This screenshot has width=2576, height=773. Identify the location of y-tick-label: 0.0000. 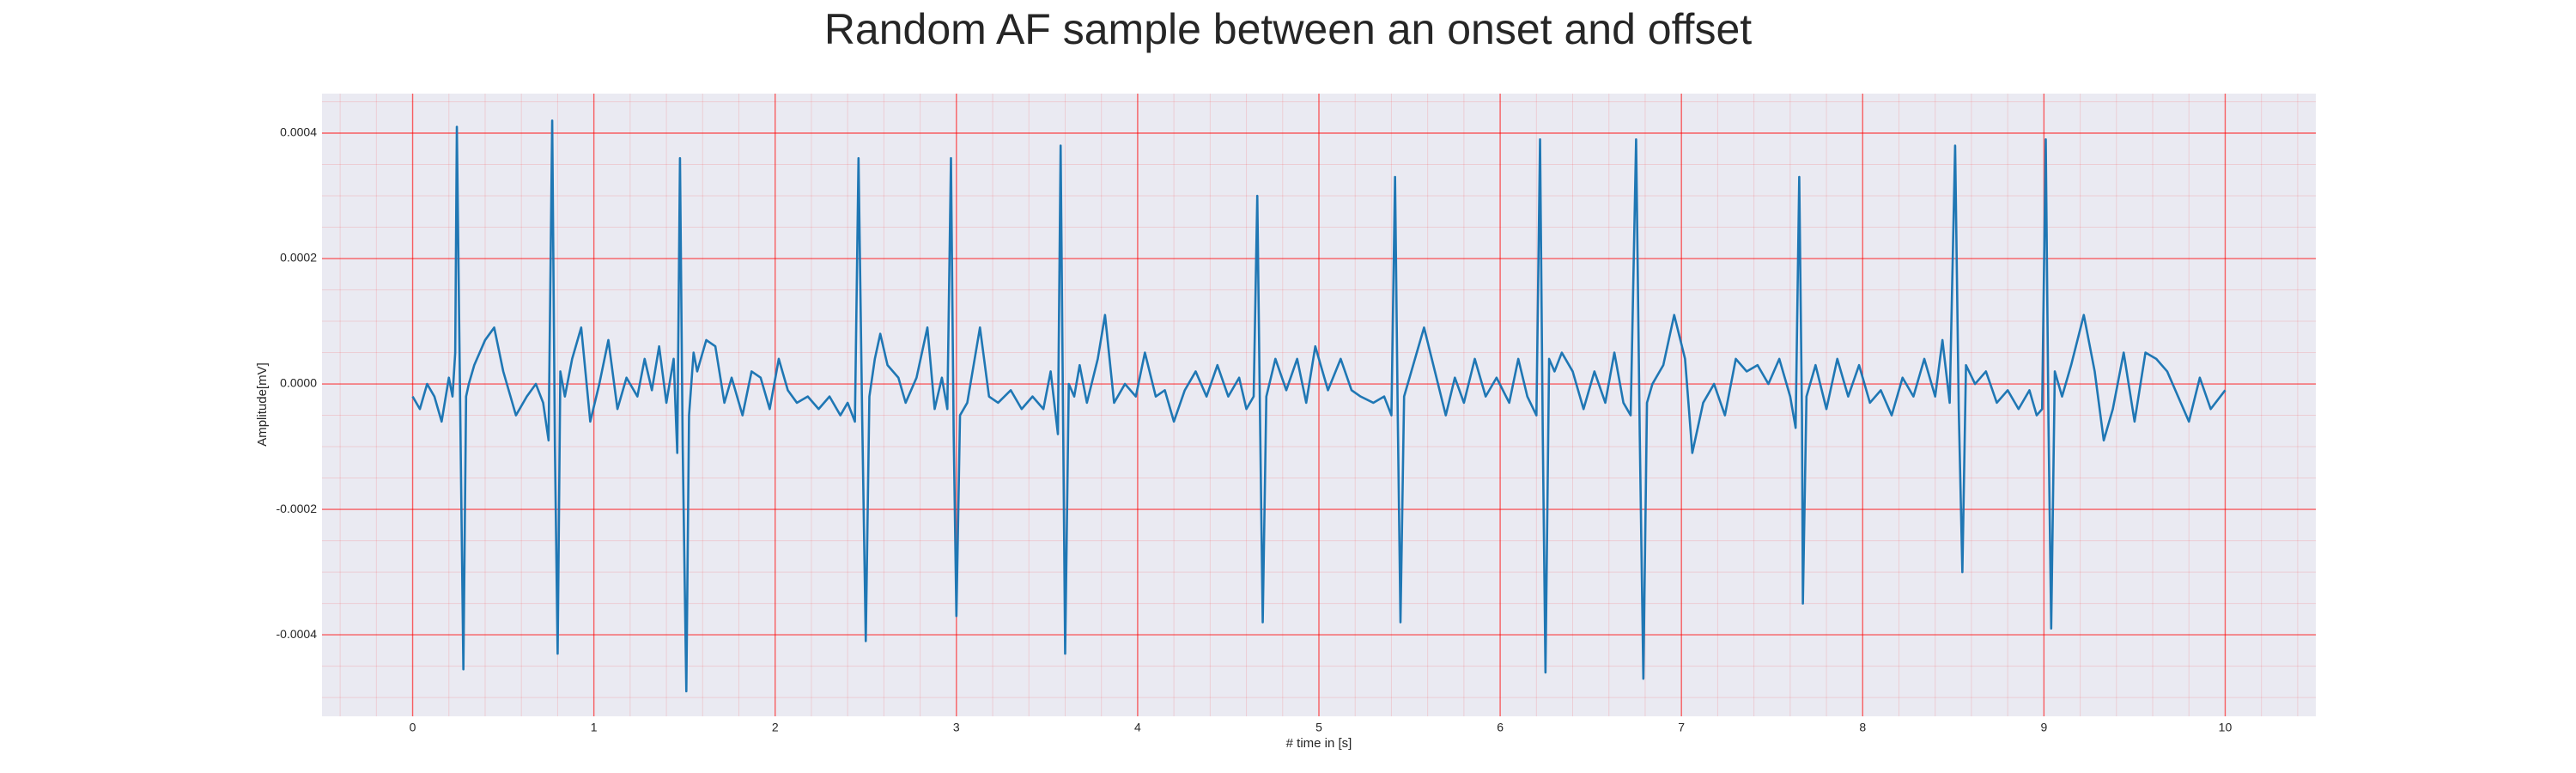
(298, 383).